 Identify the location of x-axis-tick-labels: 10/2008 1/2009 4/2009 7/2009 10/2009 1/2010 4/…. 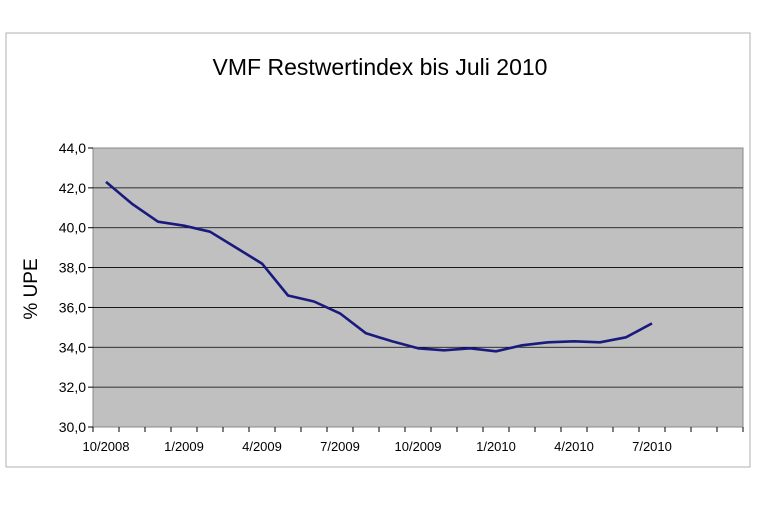
(377, 446).